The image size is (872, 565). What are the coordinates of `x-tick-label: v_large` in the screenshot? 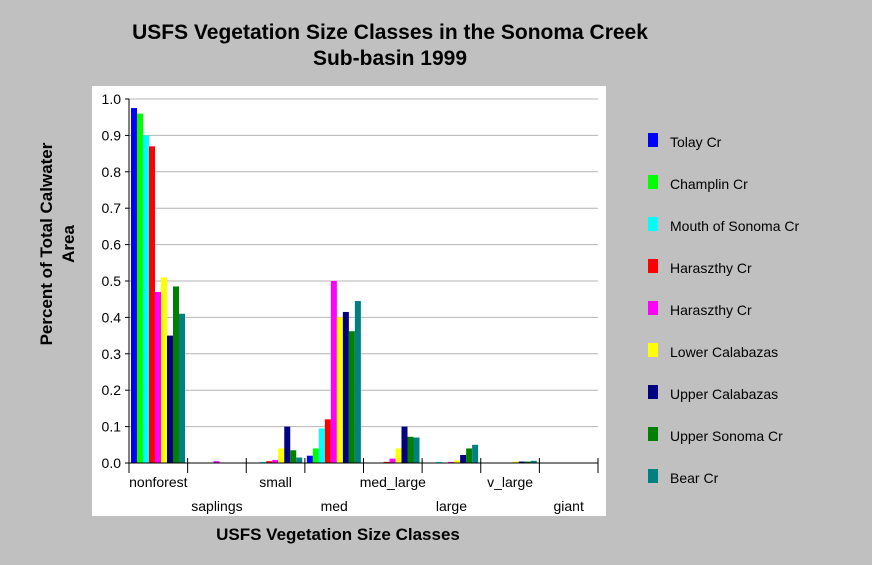 It's located at (510, 482).